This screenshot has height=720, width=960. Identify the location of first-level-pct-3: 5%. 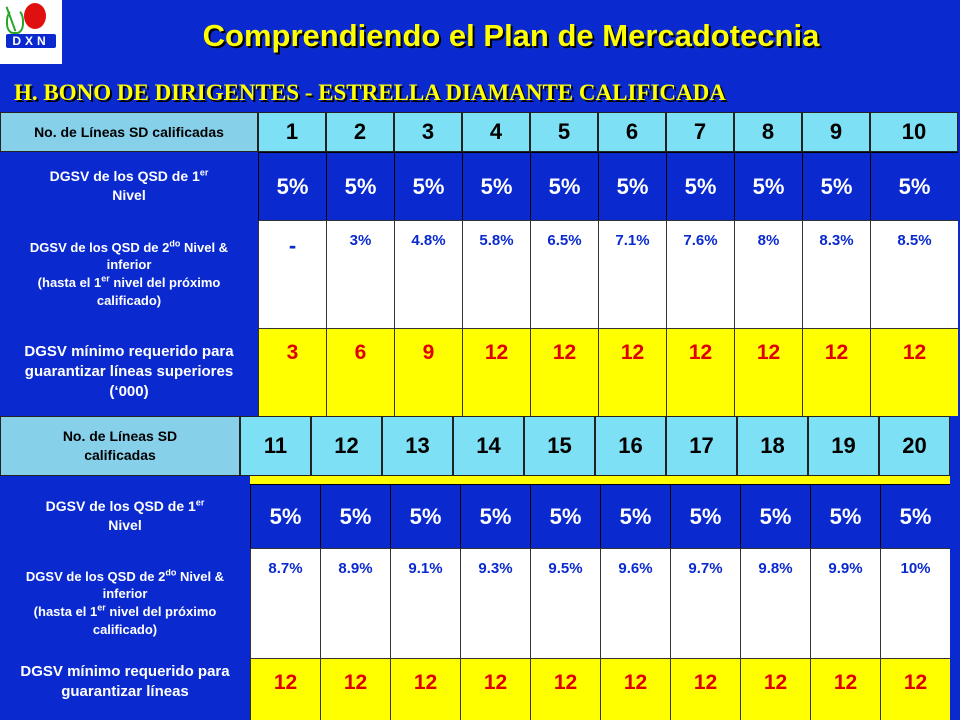
(428, 186).